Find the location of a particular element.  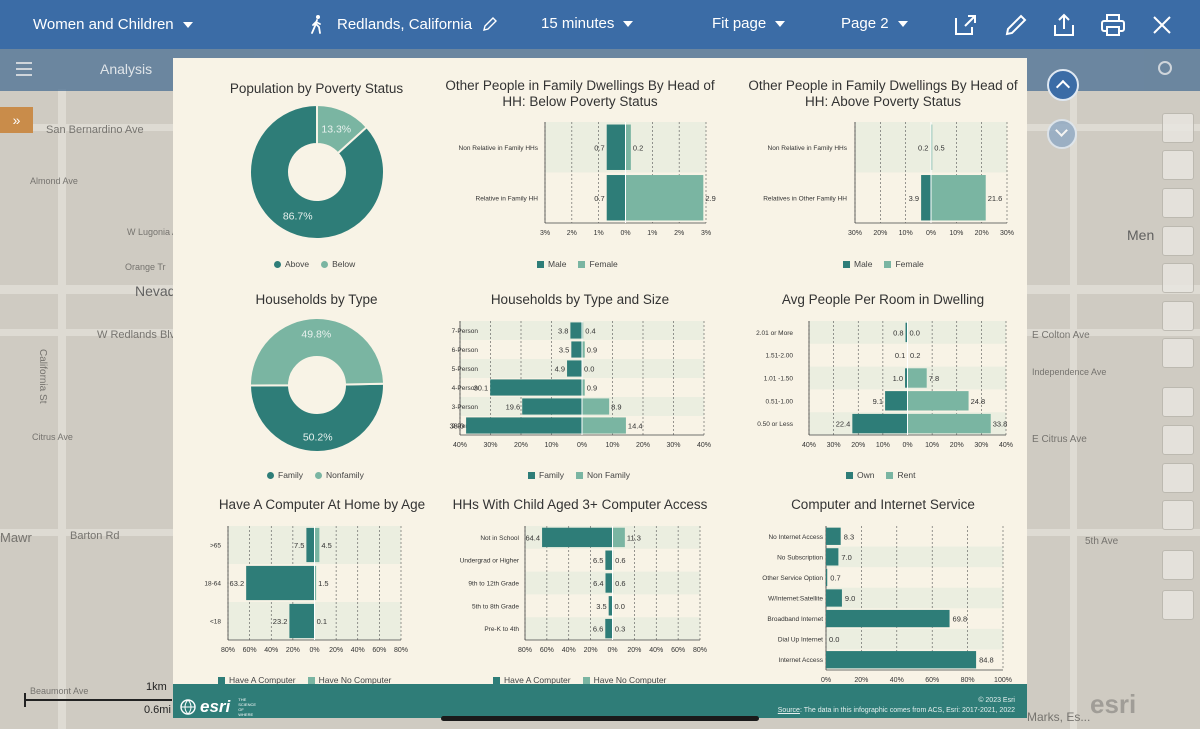

data-label: 0.4 is located at coordinates (590, 331).